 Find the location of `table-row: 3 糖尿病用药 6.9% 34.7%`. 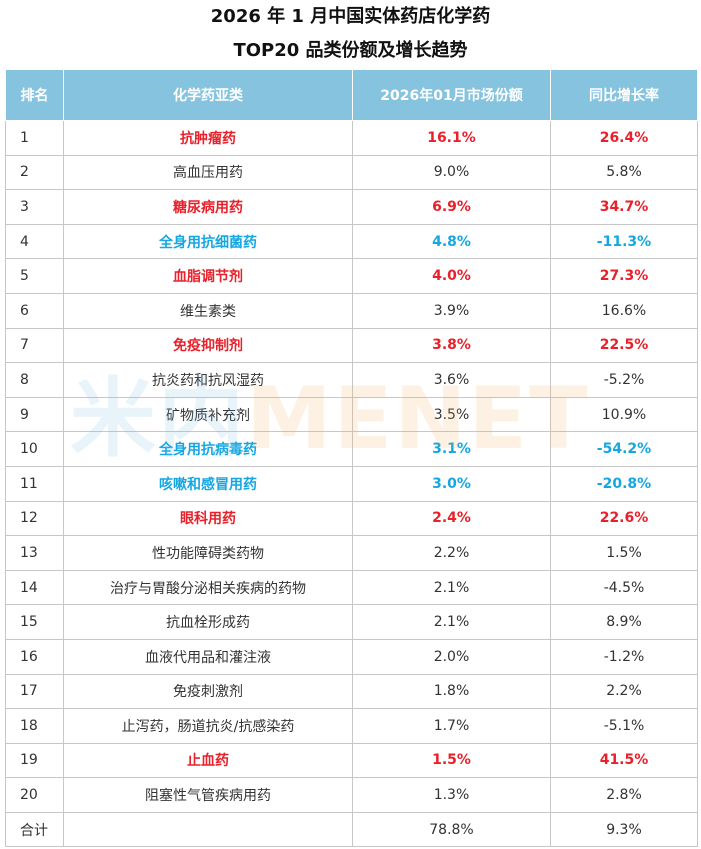

table-row: 3 糖尿病用药 6.9% 34.7% is located at coordinates (351, 207).